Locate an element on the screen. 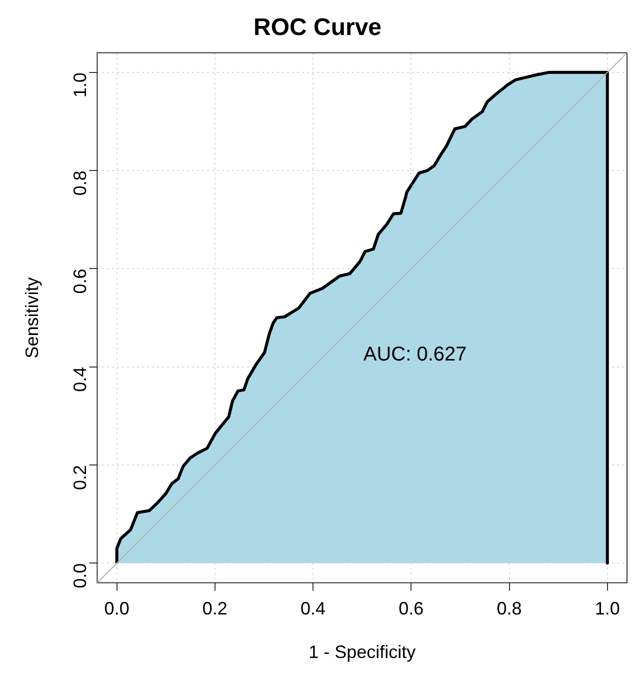  chart-title: ROC Curve is located at coordinates (317, 28).